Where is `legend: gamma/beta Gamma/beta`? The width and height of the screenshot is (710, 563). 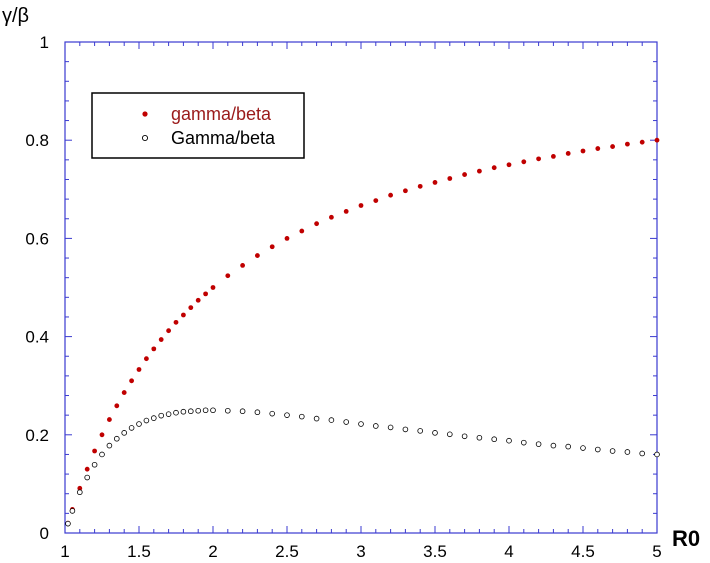 legend: gamma/beta Gamma/beta is located at coordinates (198, 125).